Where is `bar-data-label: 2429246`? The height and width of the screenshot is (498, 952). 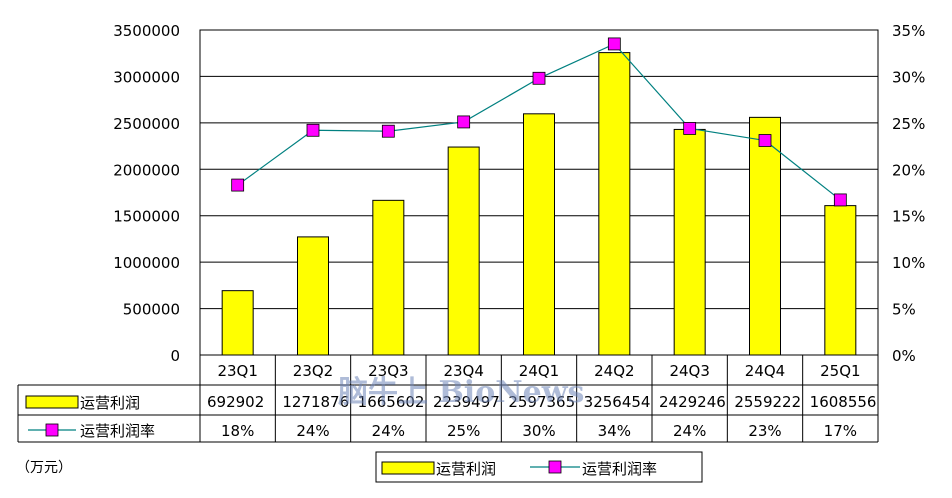 bar-data-label: 2429246 is located at coordinates (692, 402).